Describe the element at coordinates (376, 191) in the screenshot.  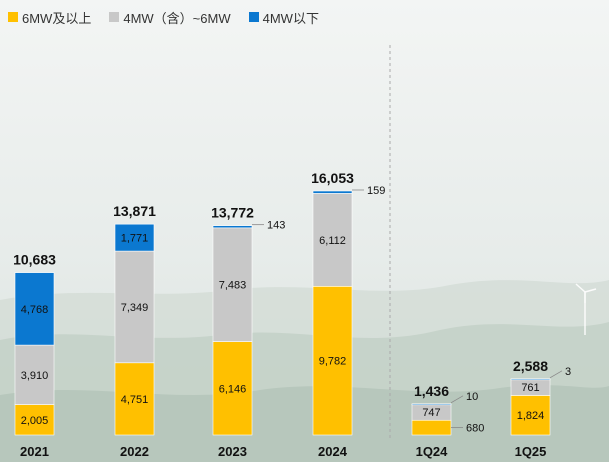
I see `data-label: 159` at that location.